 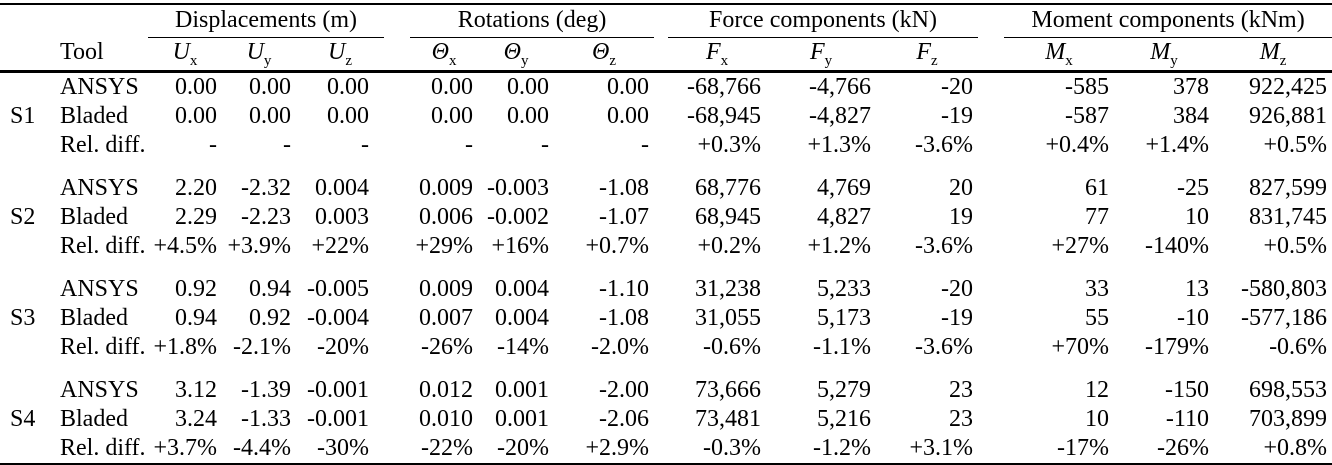 I want to click on value-cell: -140%, so click(x=1177, y=246).